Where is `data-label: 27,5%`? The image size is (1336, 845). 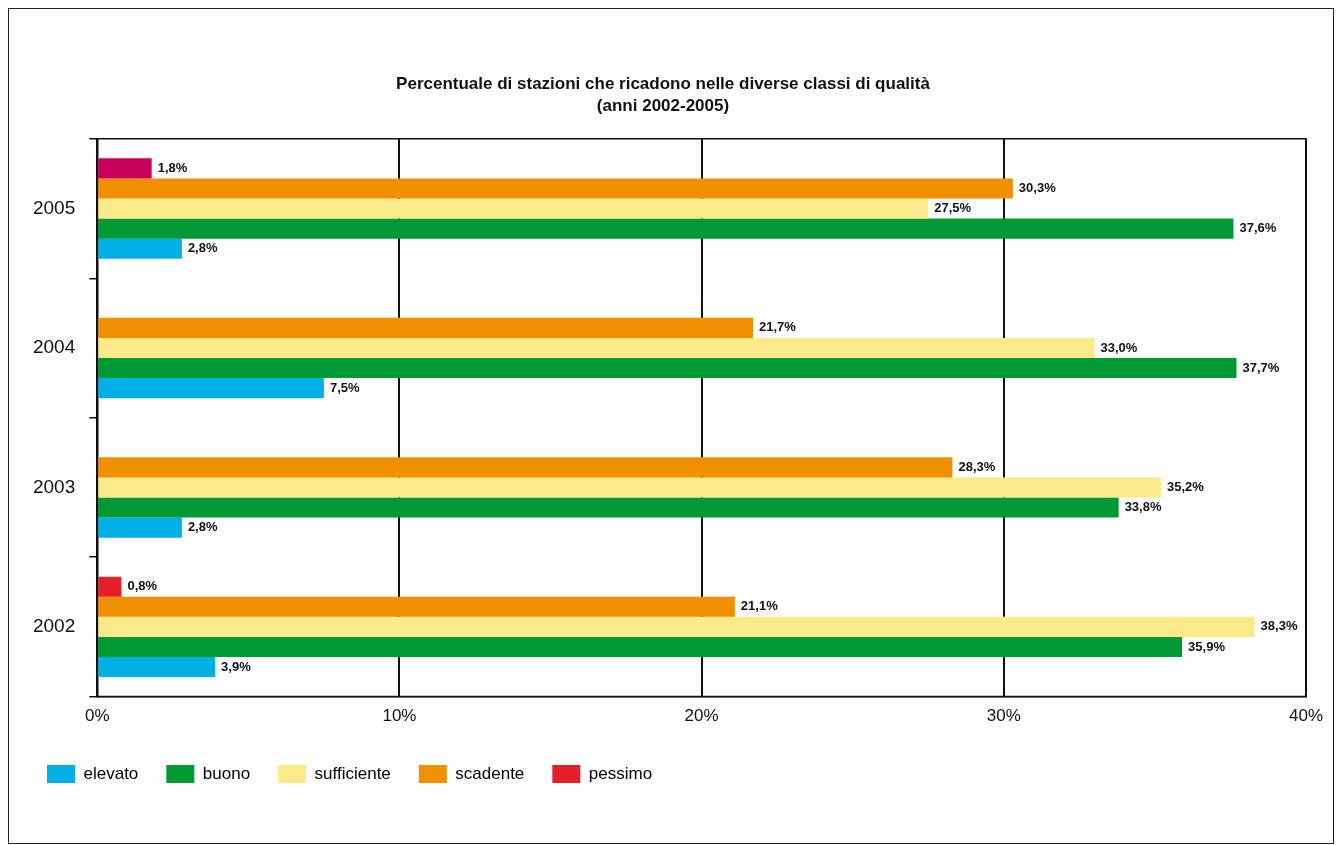
data-label: 27,5% is located at coordinates (953, 208).